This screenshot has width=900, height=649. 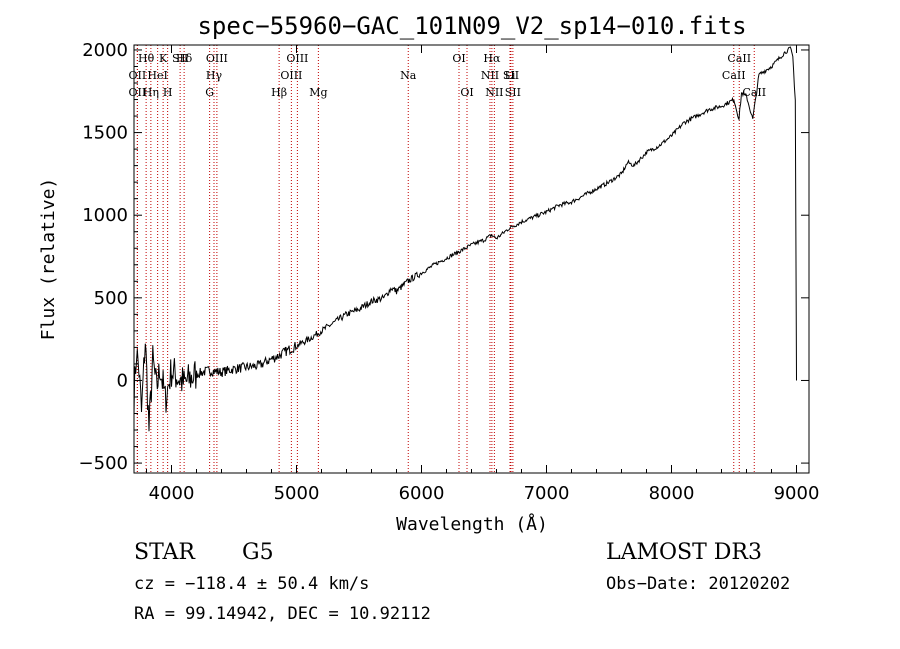 I want to click on line-label-SII_1: SII, so click(x=511, y=75).